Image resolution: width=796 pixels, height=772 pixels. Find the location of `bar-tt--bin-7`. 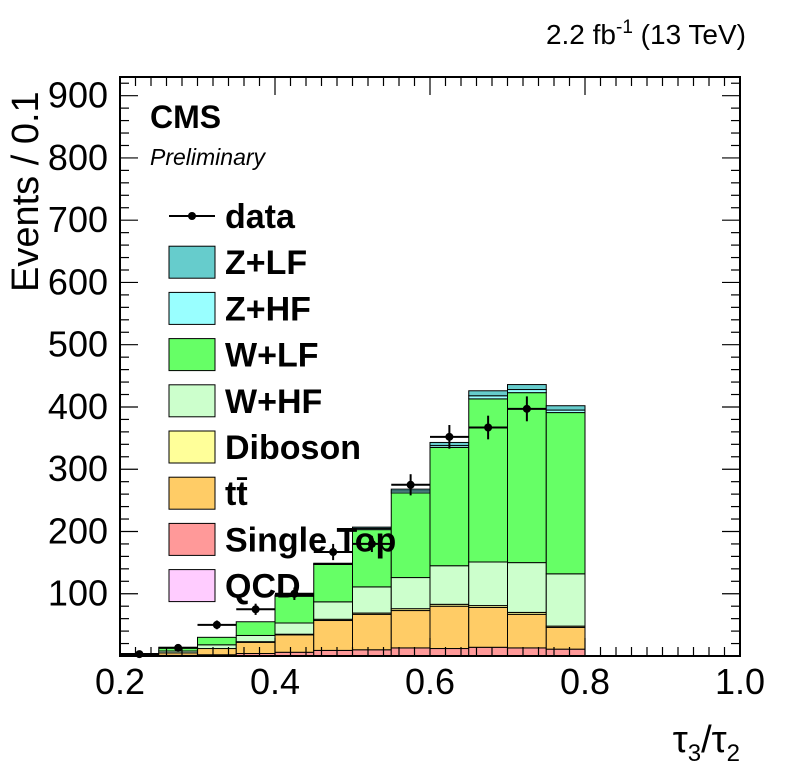

bar-tt--bin-7 is located at coordinates (410, 629).